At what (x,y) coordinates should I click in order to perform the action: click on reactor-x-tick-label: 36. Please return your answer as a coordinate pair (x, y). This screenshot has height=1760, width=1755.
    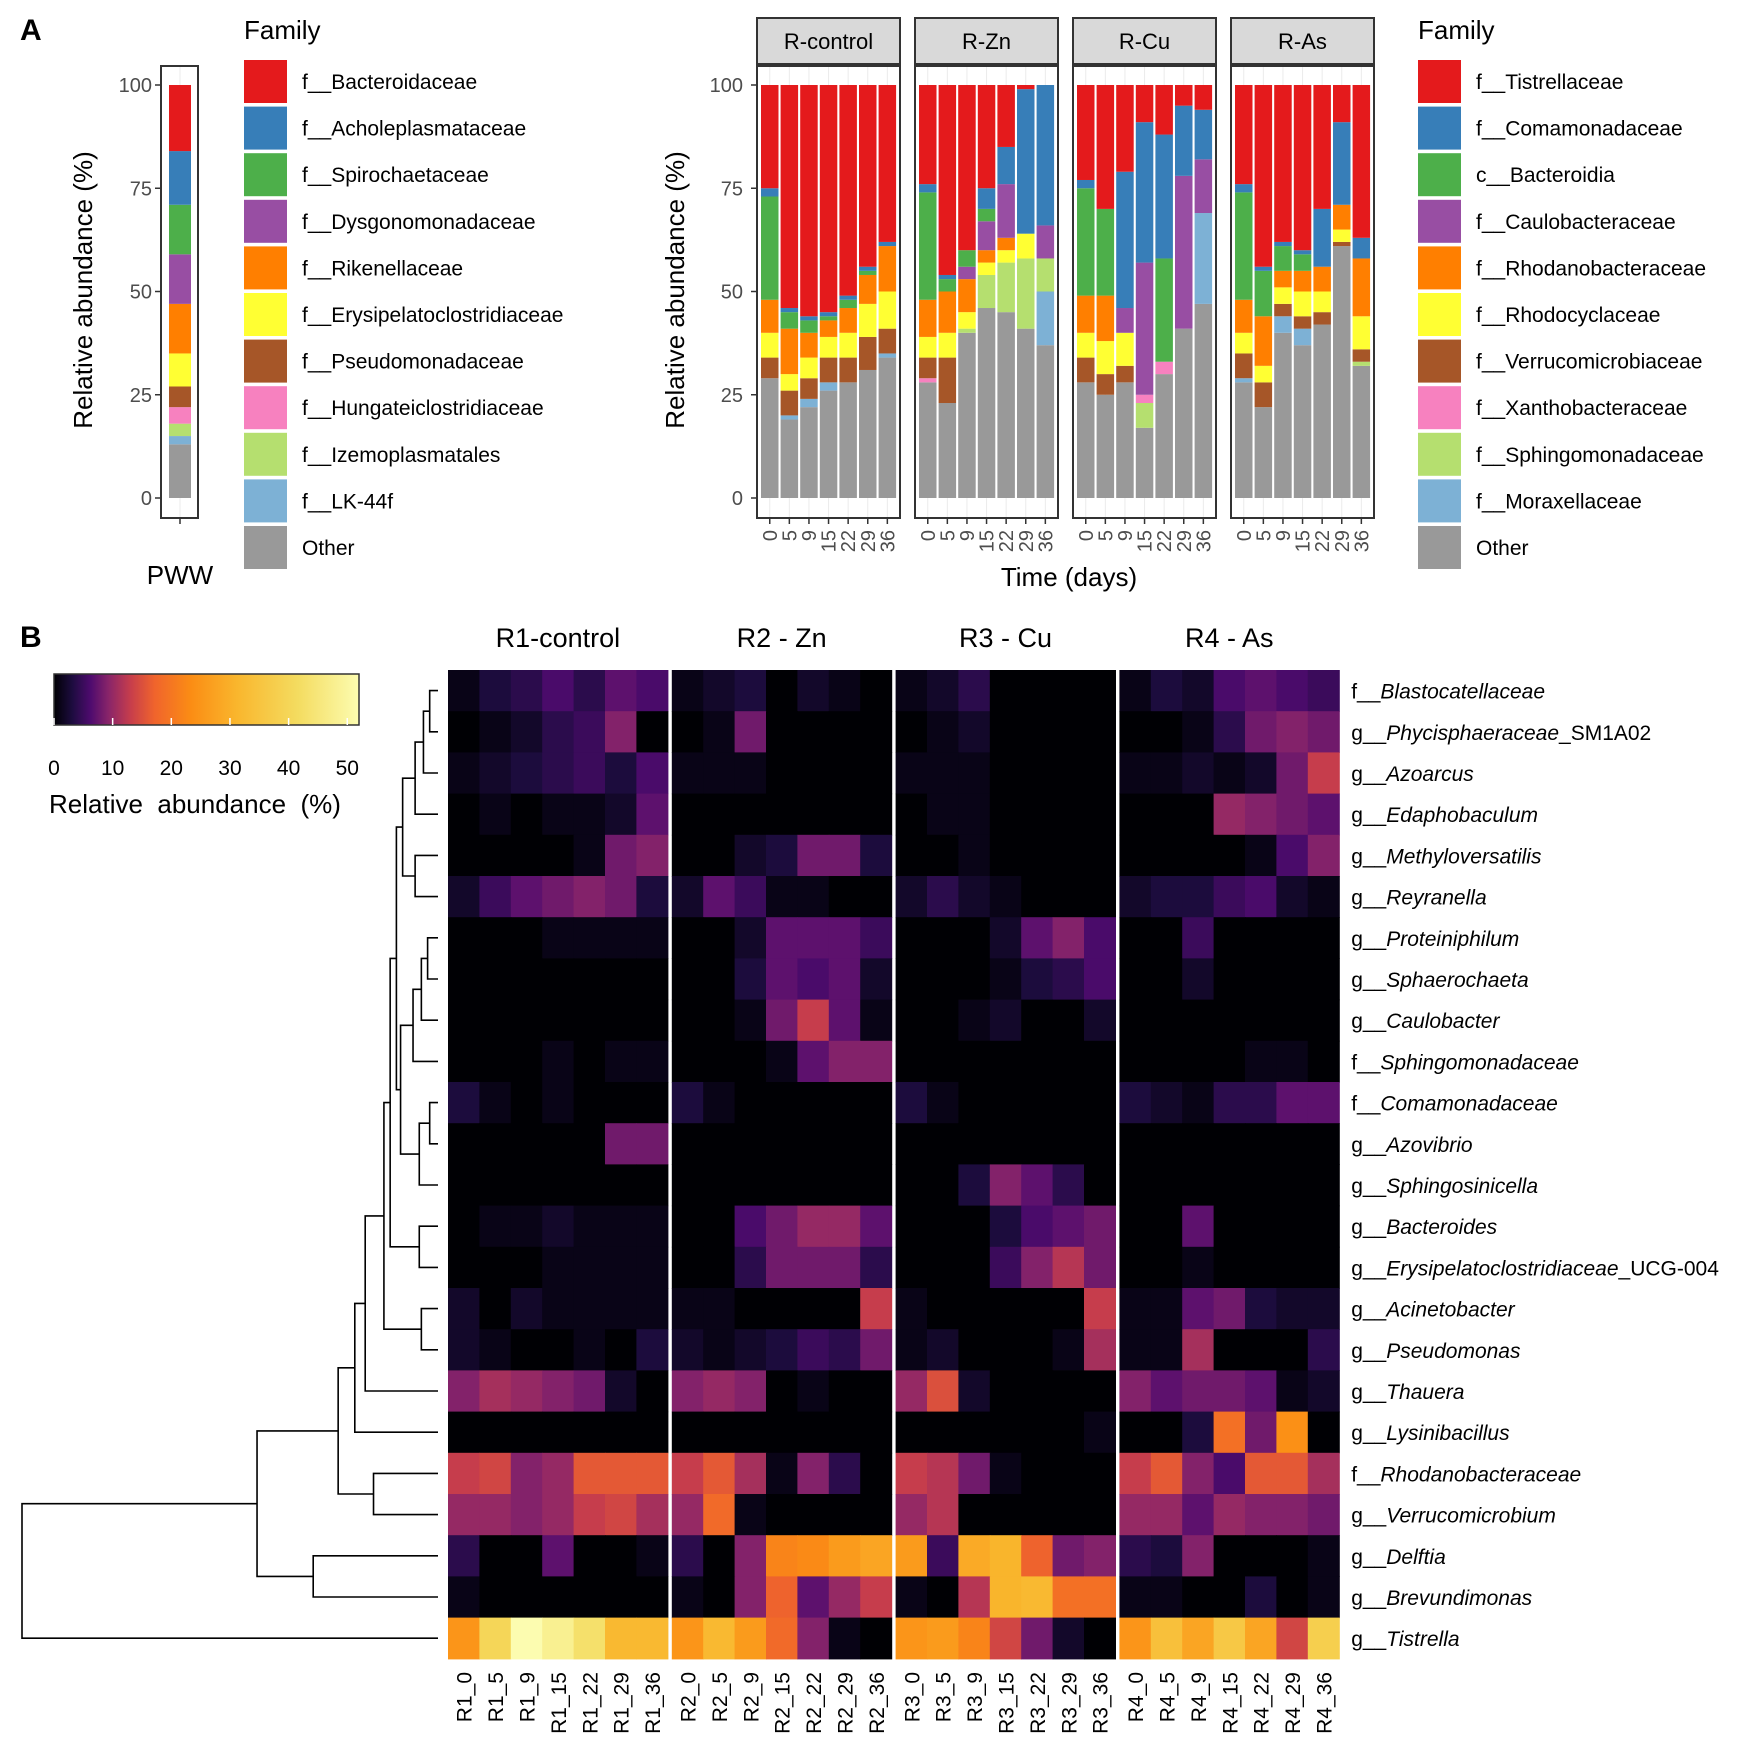
    Looking at the image, I should click on (1204, 541).